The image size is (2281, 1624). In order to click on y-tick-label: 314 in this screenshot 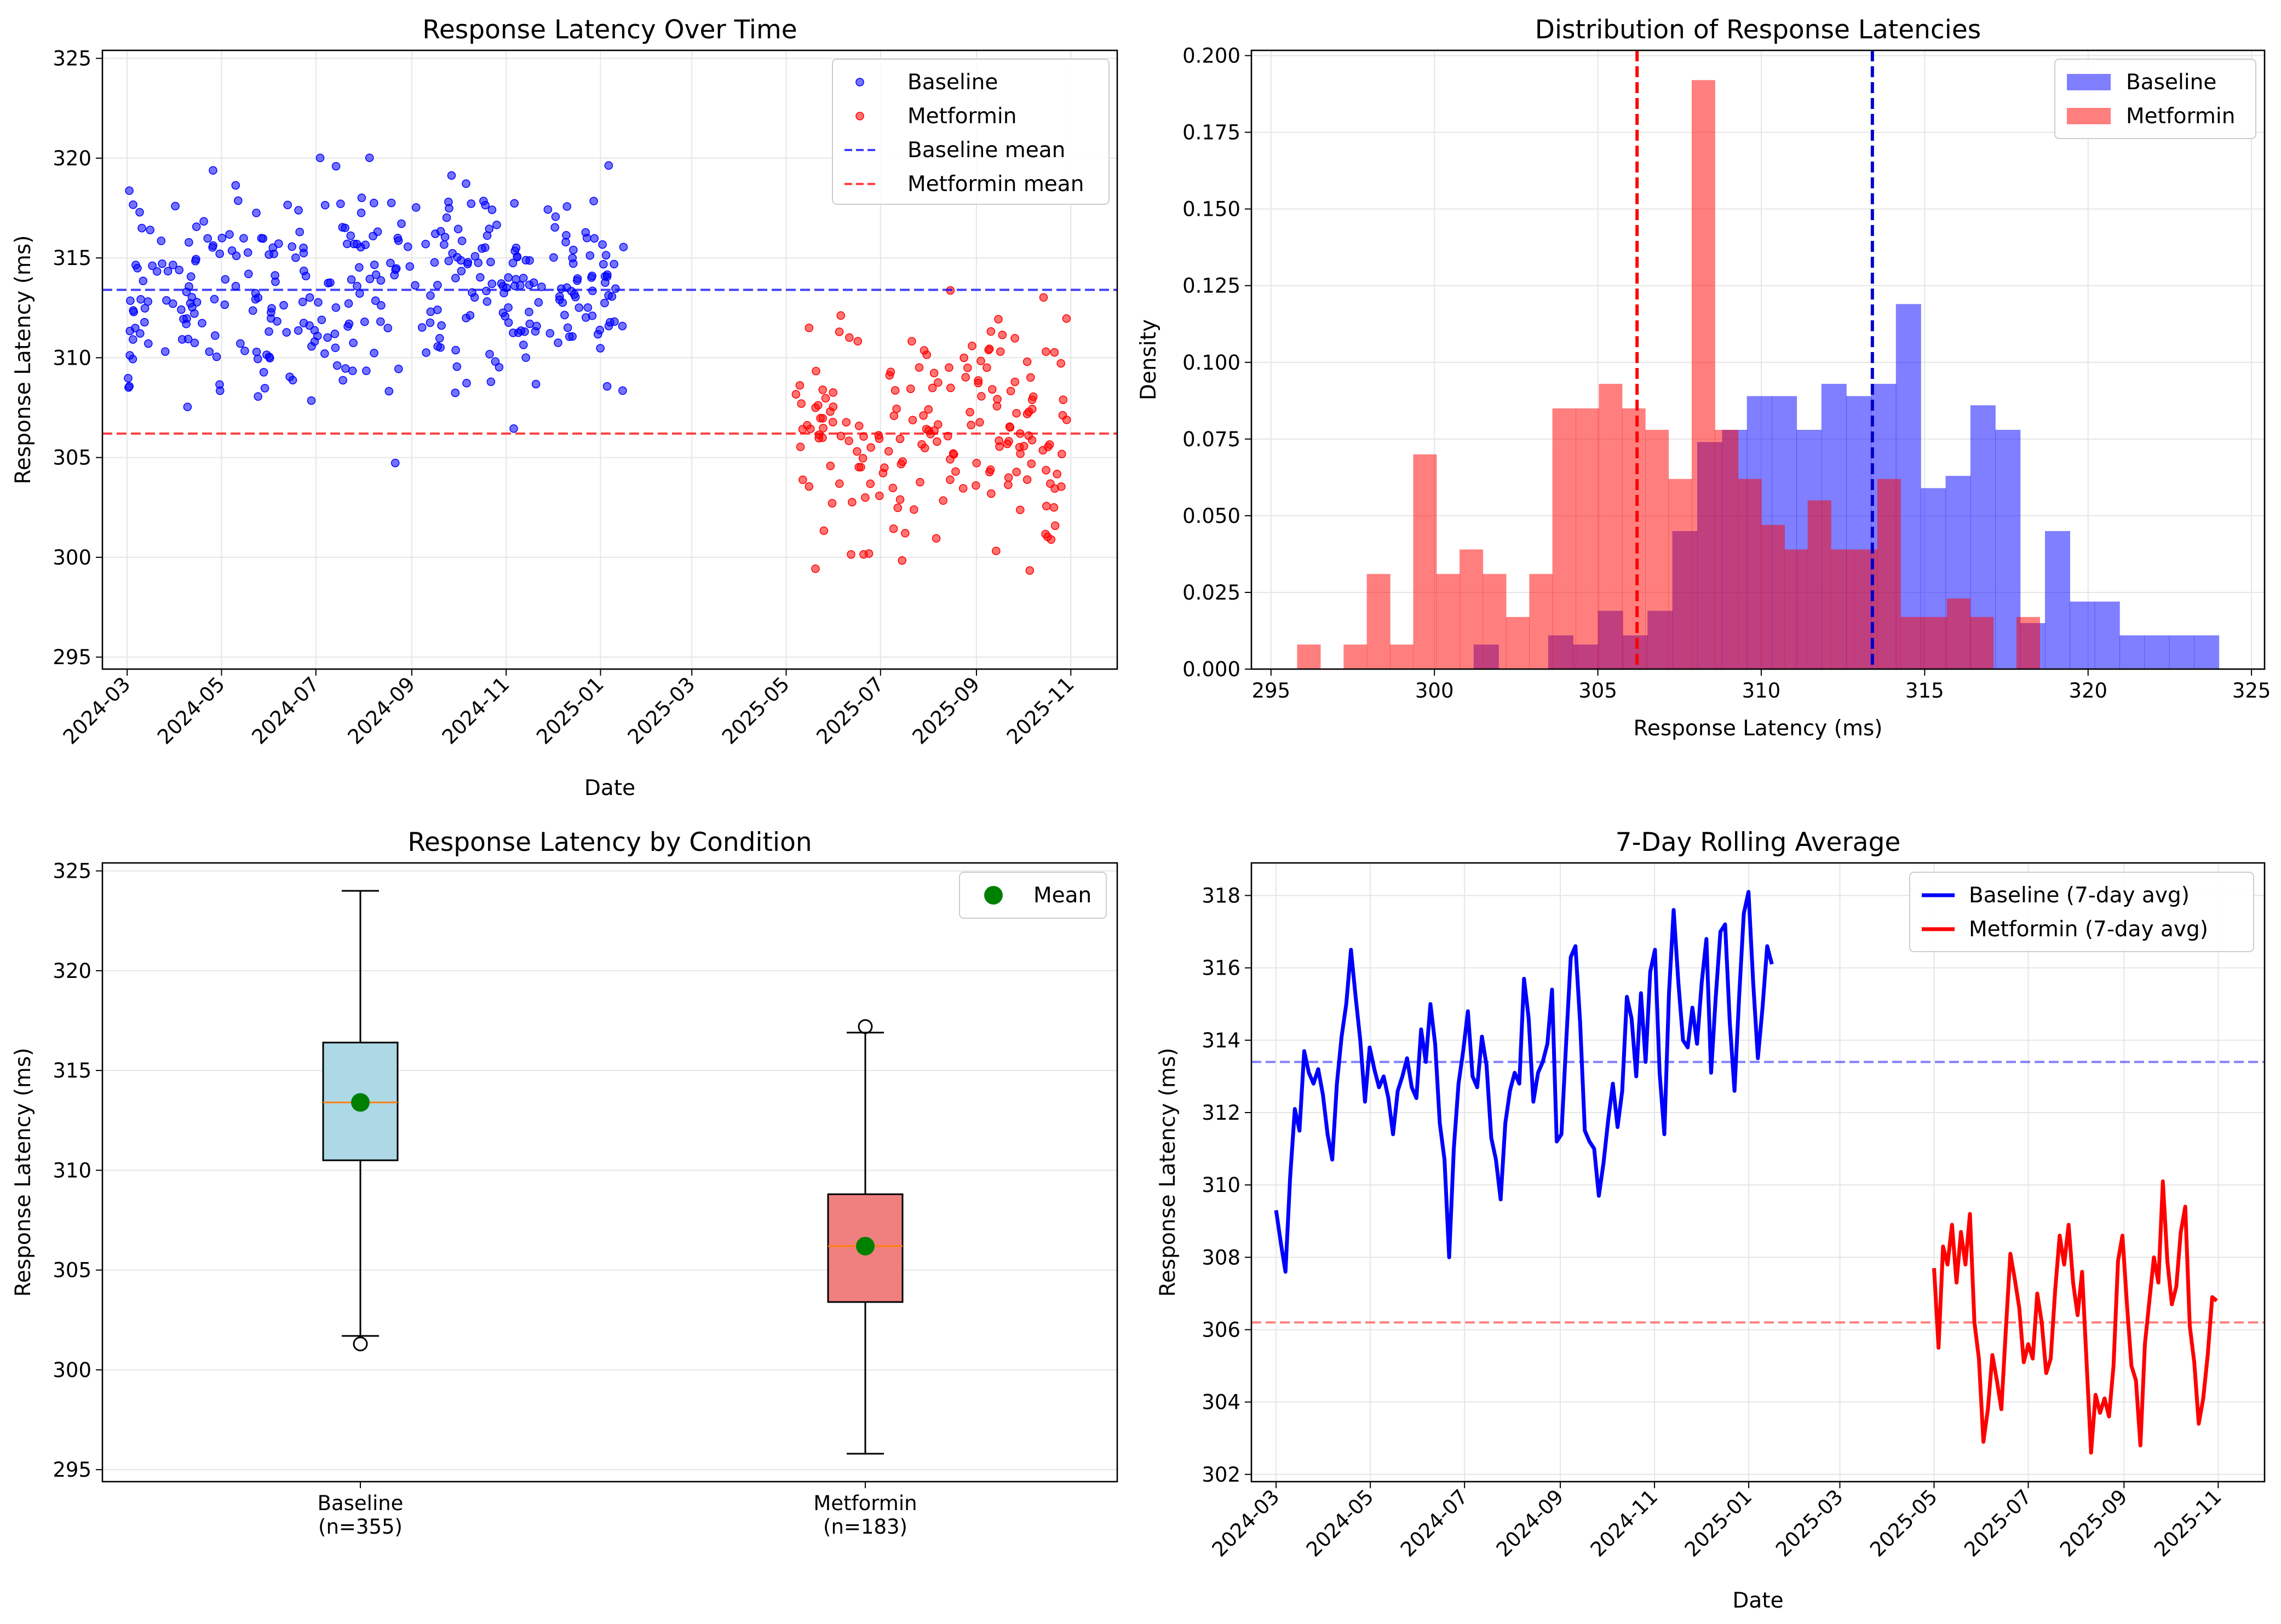, I will do `click(1221, 1041)`.